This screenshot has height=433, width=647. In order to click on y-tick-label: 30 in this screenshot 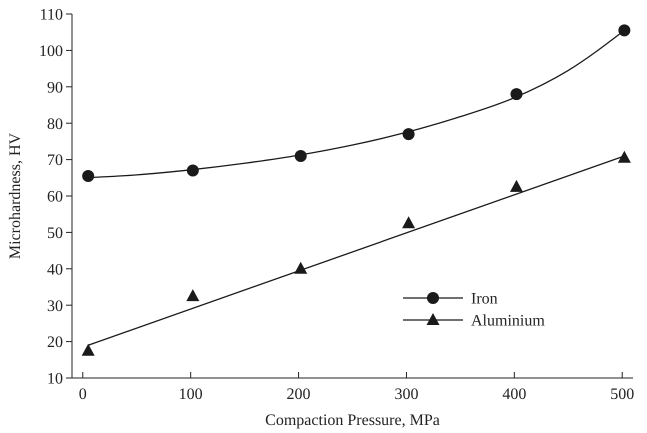, I will do `click(55, 306)`.